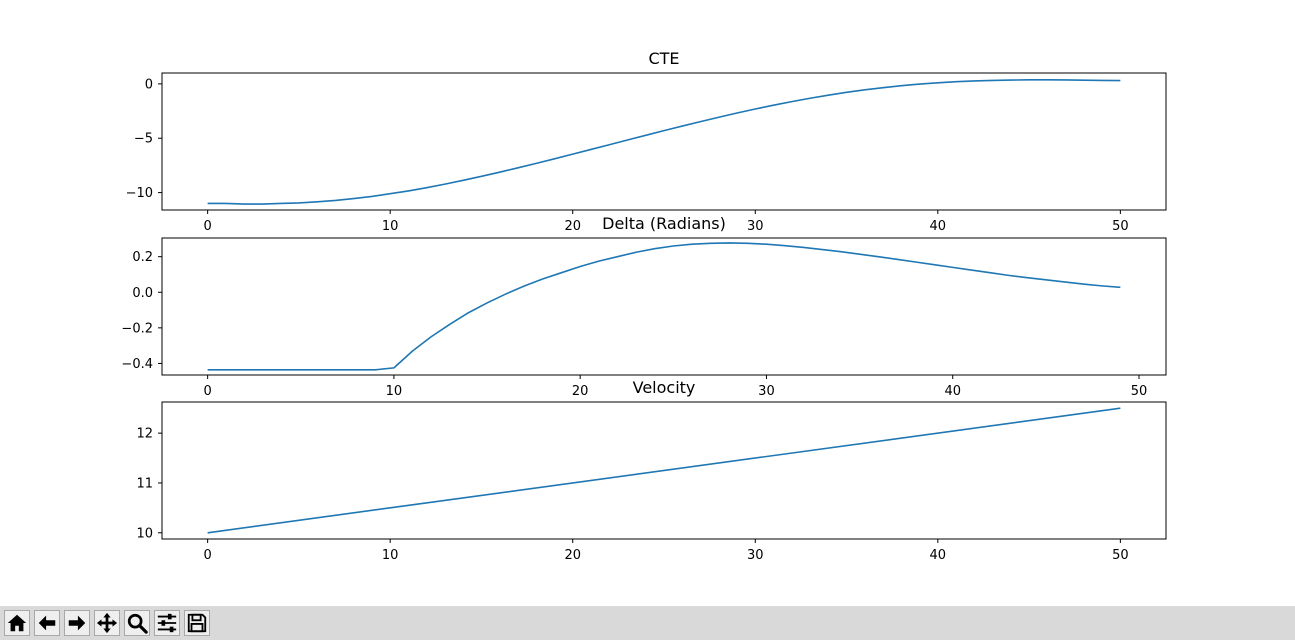 The height and width of the screenshot is (640, 1295). I want to click on arrow-left-icon, so click(47, 623).